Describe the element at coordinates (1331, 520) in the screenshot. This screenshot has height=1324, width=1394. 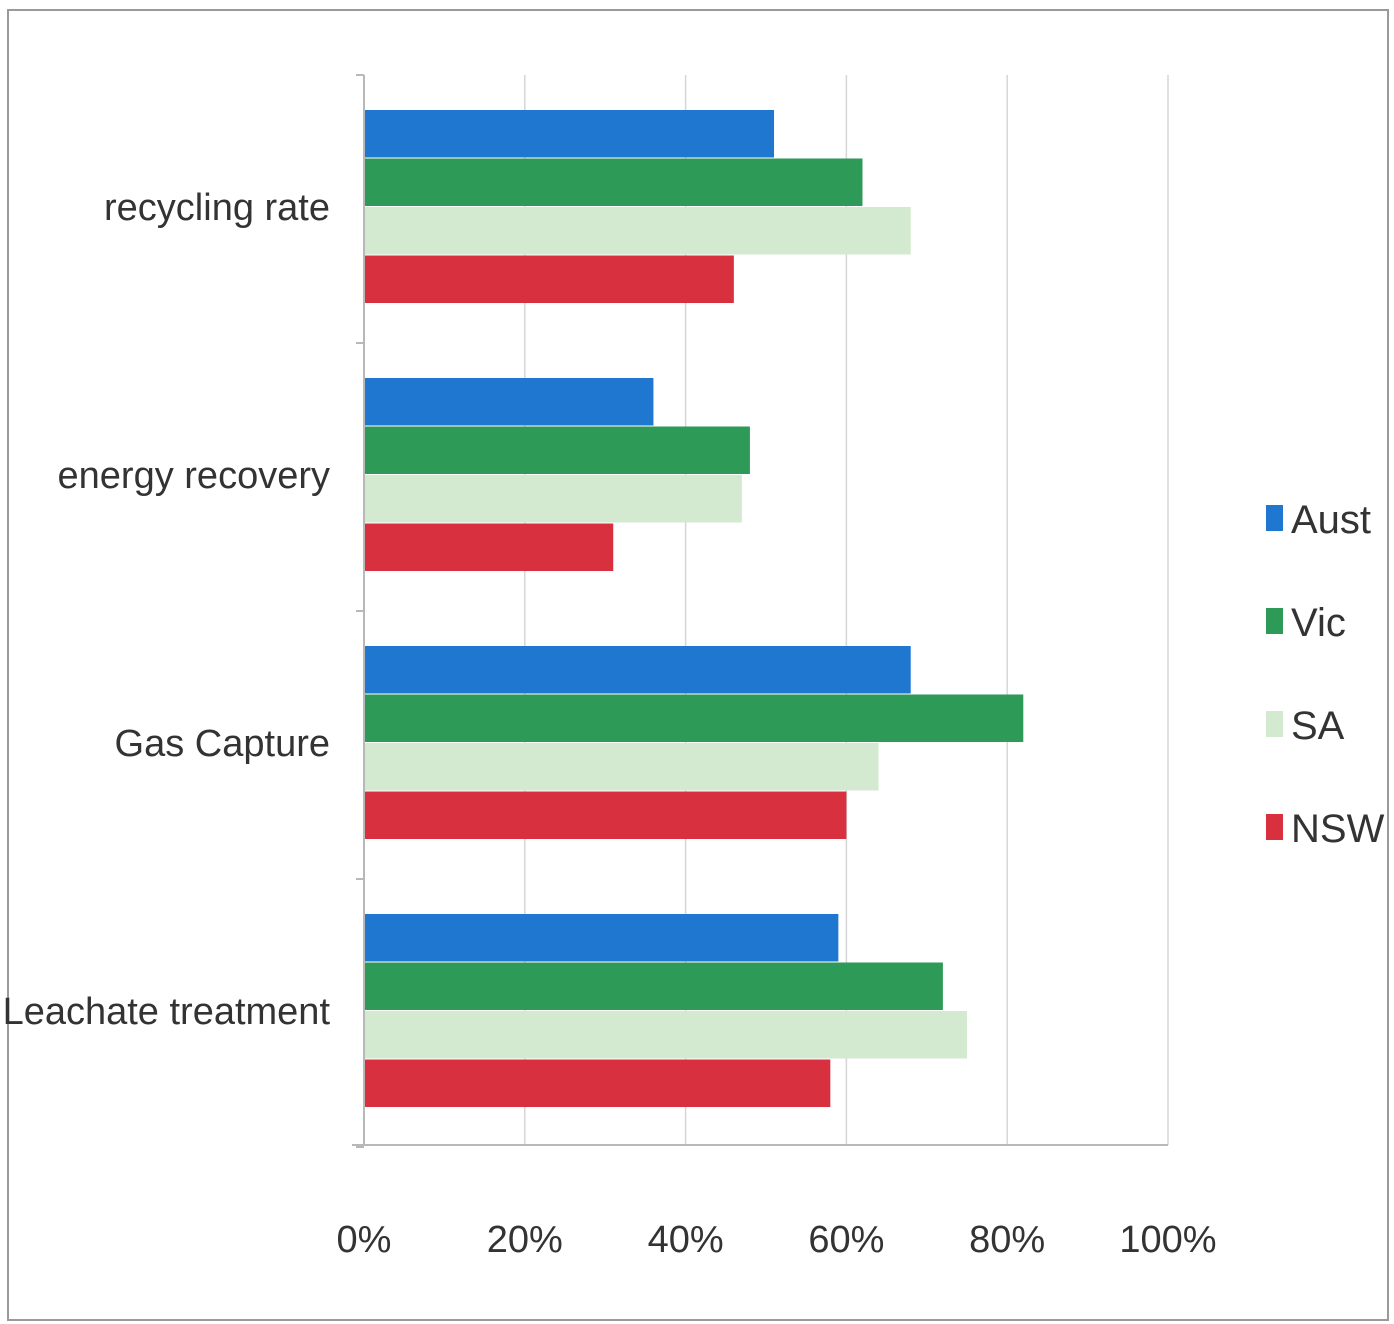
I see `legend-label-aust: Aust` at that location.